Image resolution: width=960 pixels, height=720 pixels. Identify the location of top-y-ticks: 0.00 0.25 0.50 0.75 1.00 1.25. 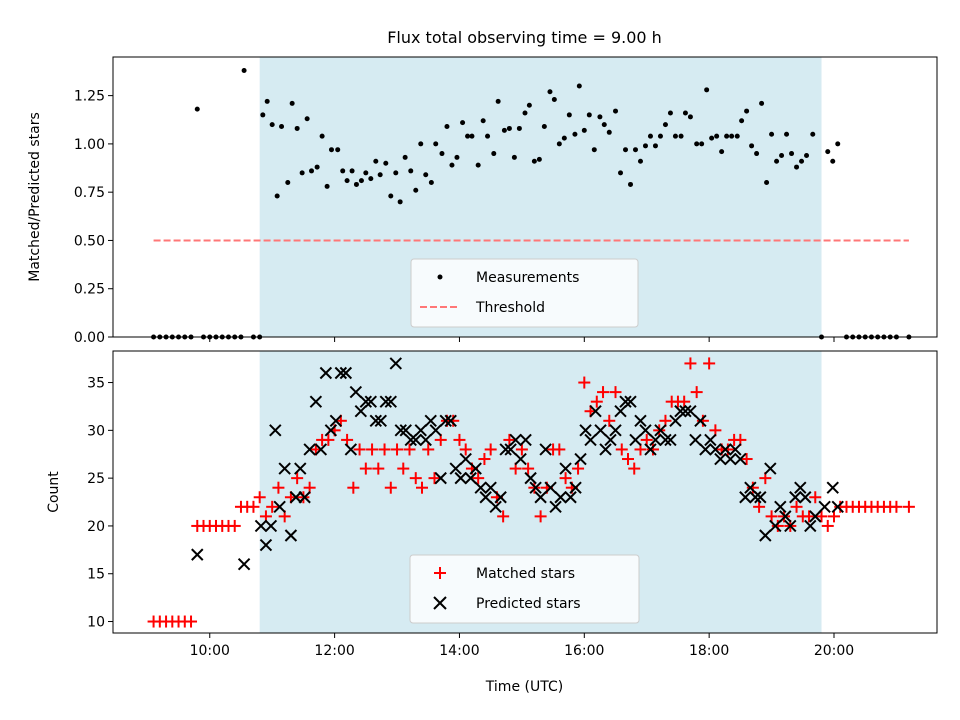
(93, 217).